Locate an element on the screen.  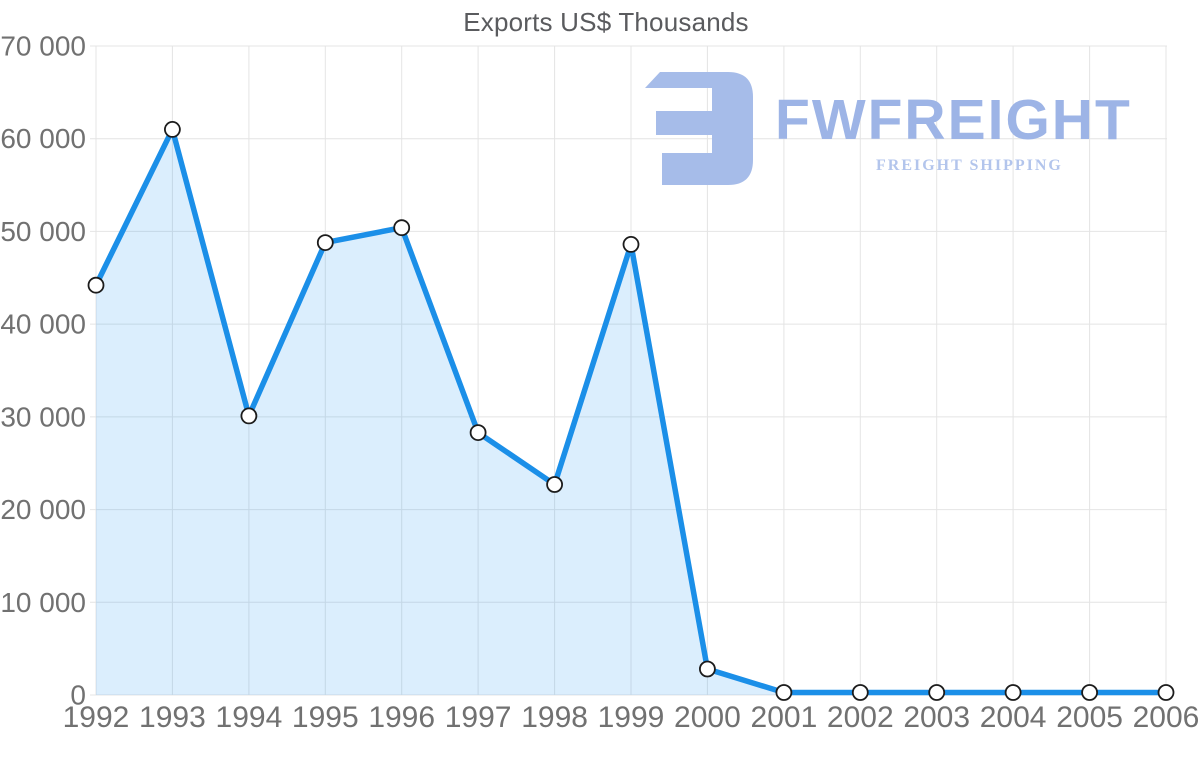
y-axis-label-7: 70 000 is located at coordinates (43, 46).